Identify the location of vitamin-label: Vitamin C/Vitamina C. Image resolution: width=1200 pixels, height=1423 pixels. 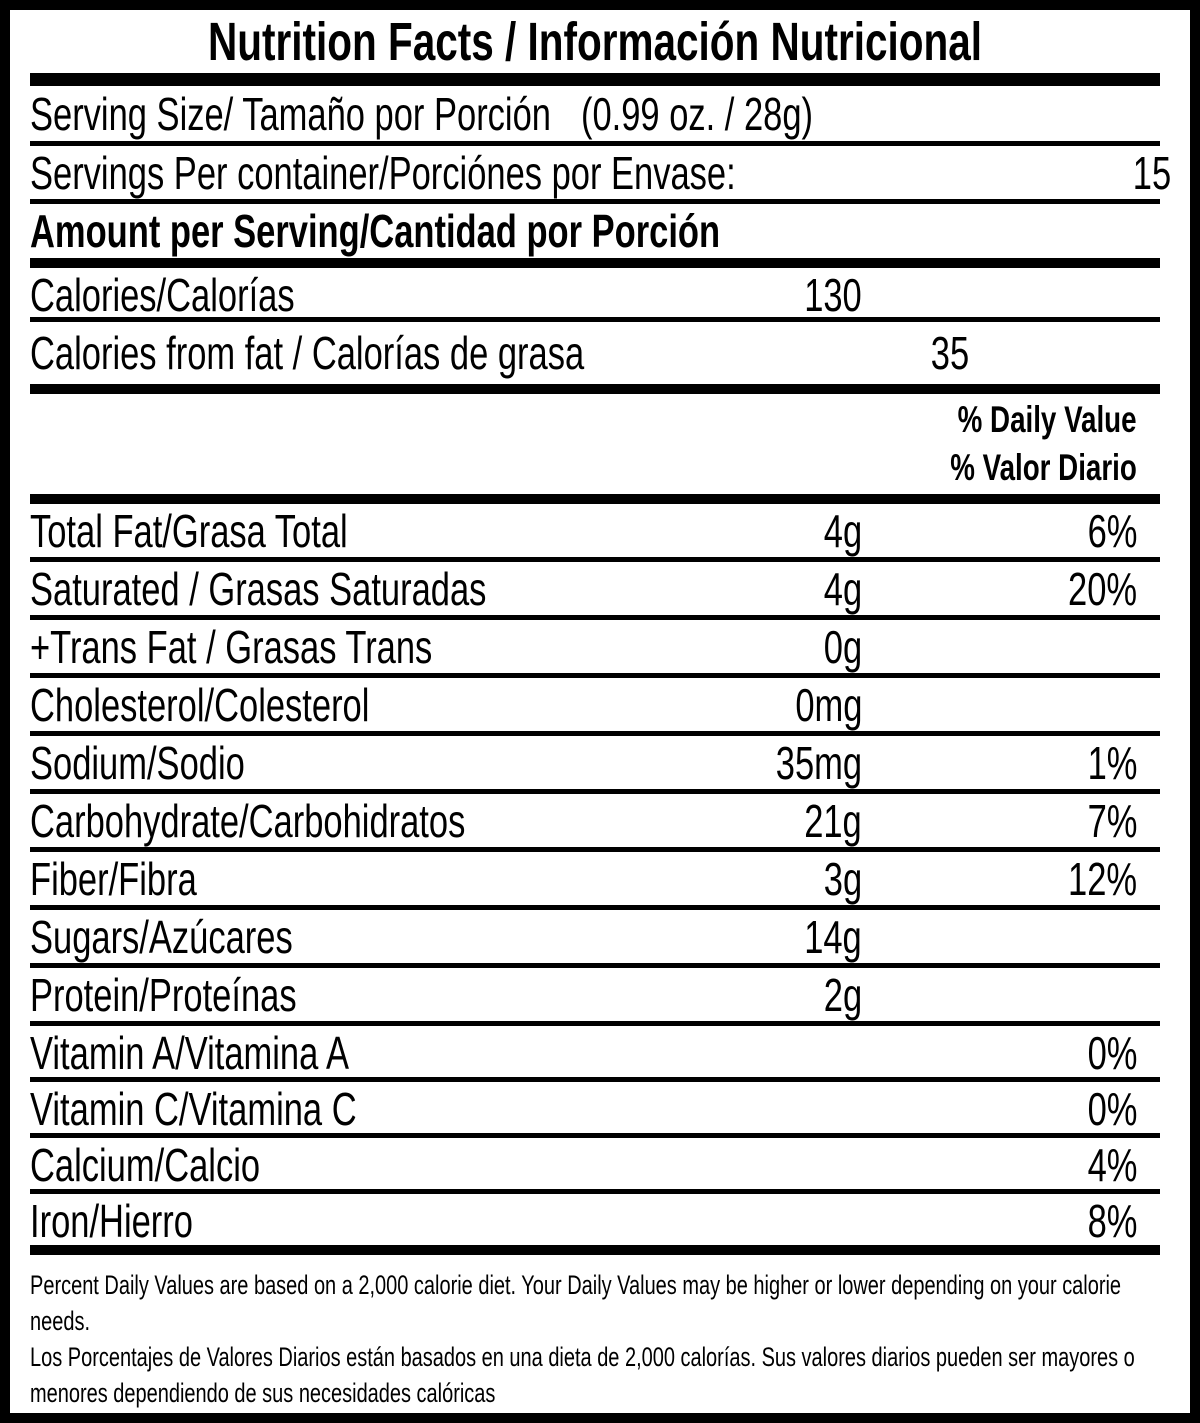
(193, 1109).